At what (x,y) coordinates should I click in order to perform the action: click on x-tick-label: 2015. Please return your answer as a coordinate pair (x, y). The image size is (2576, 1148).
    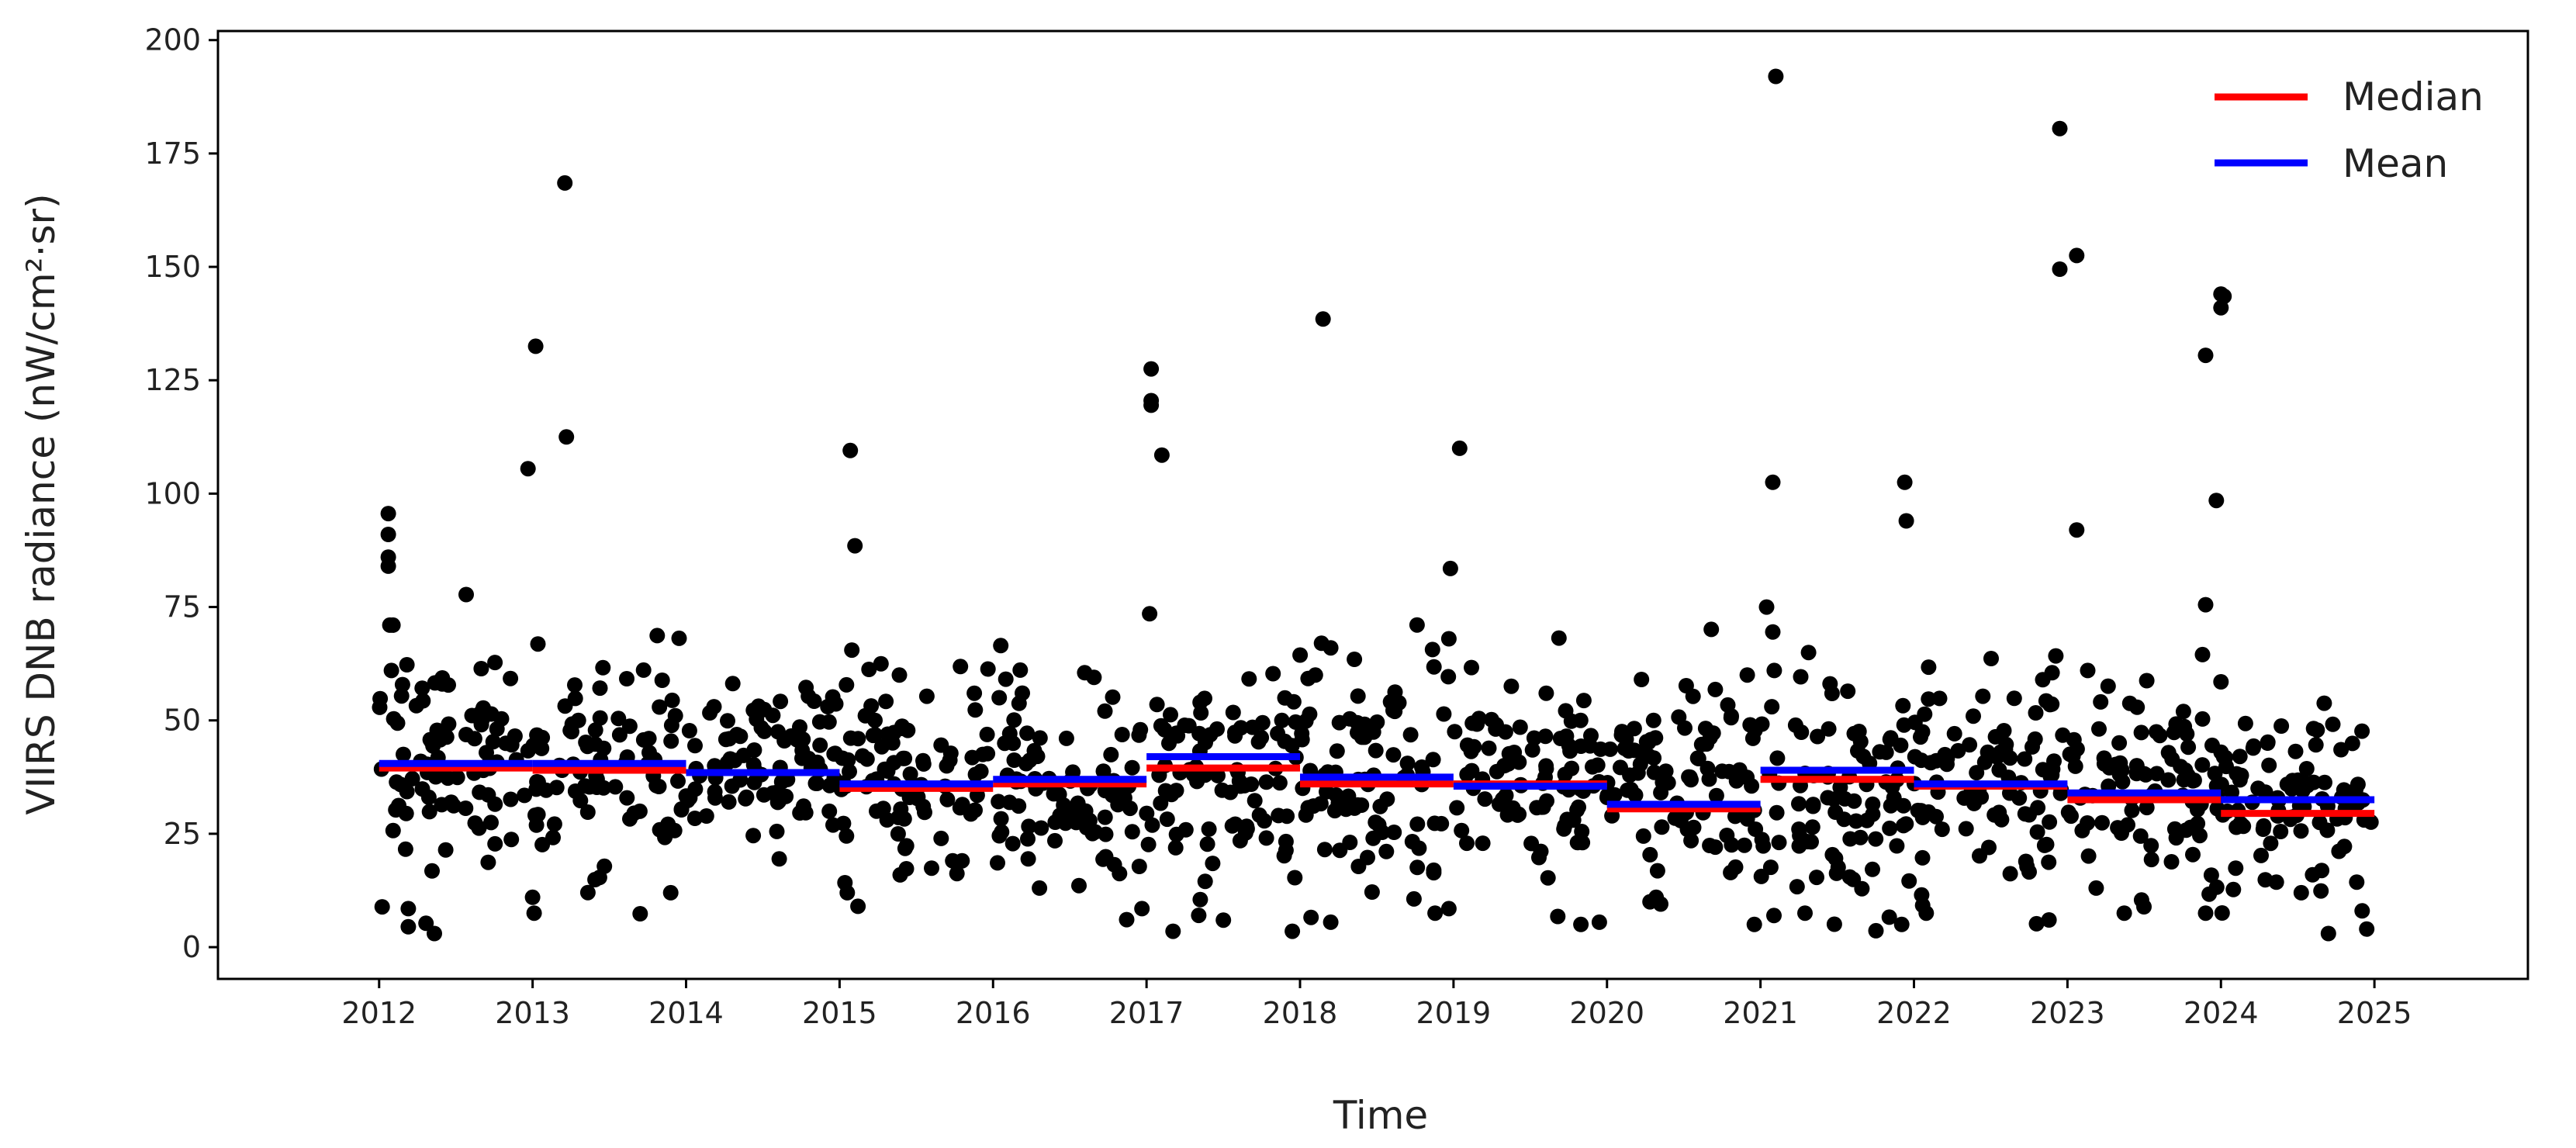
    Looking at the image, I should click on (839, 1013).